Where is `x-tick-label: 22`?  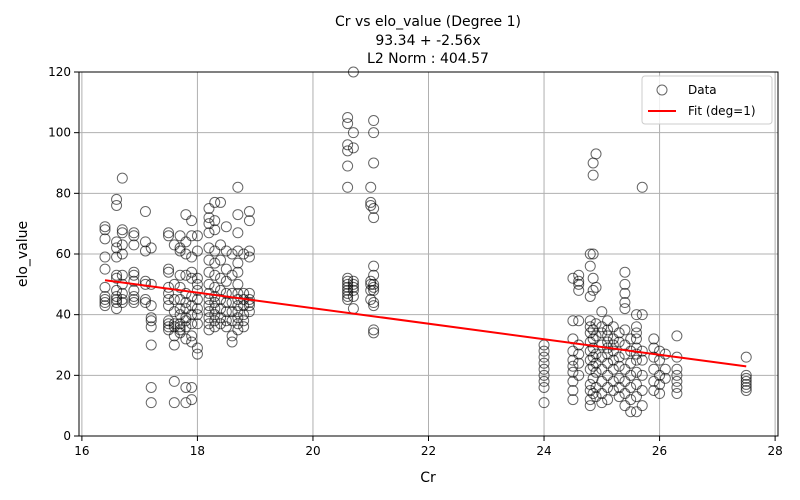 x-tick-label: 22 is located at coordinates (428, 451).